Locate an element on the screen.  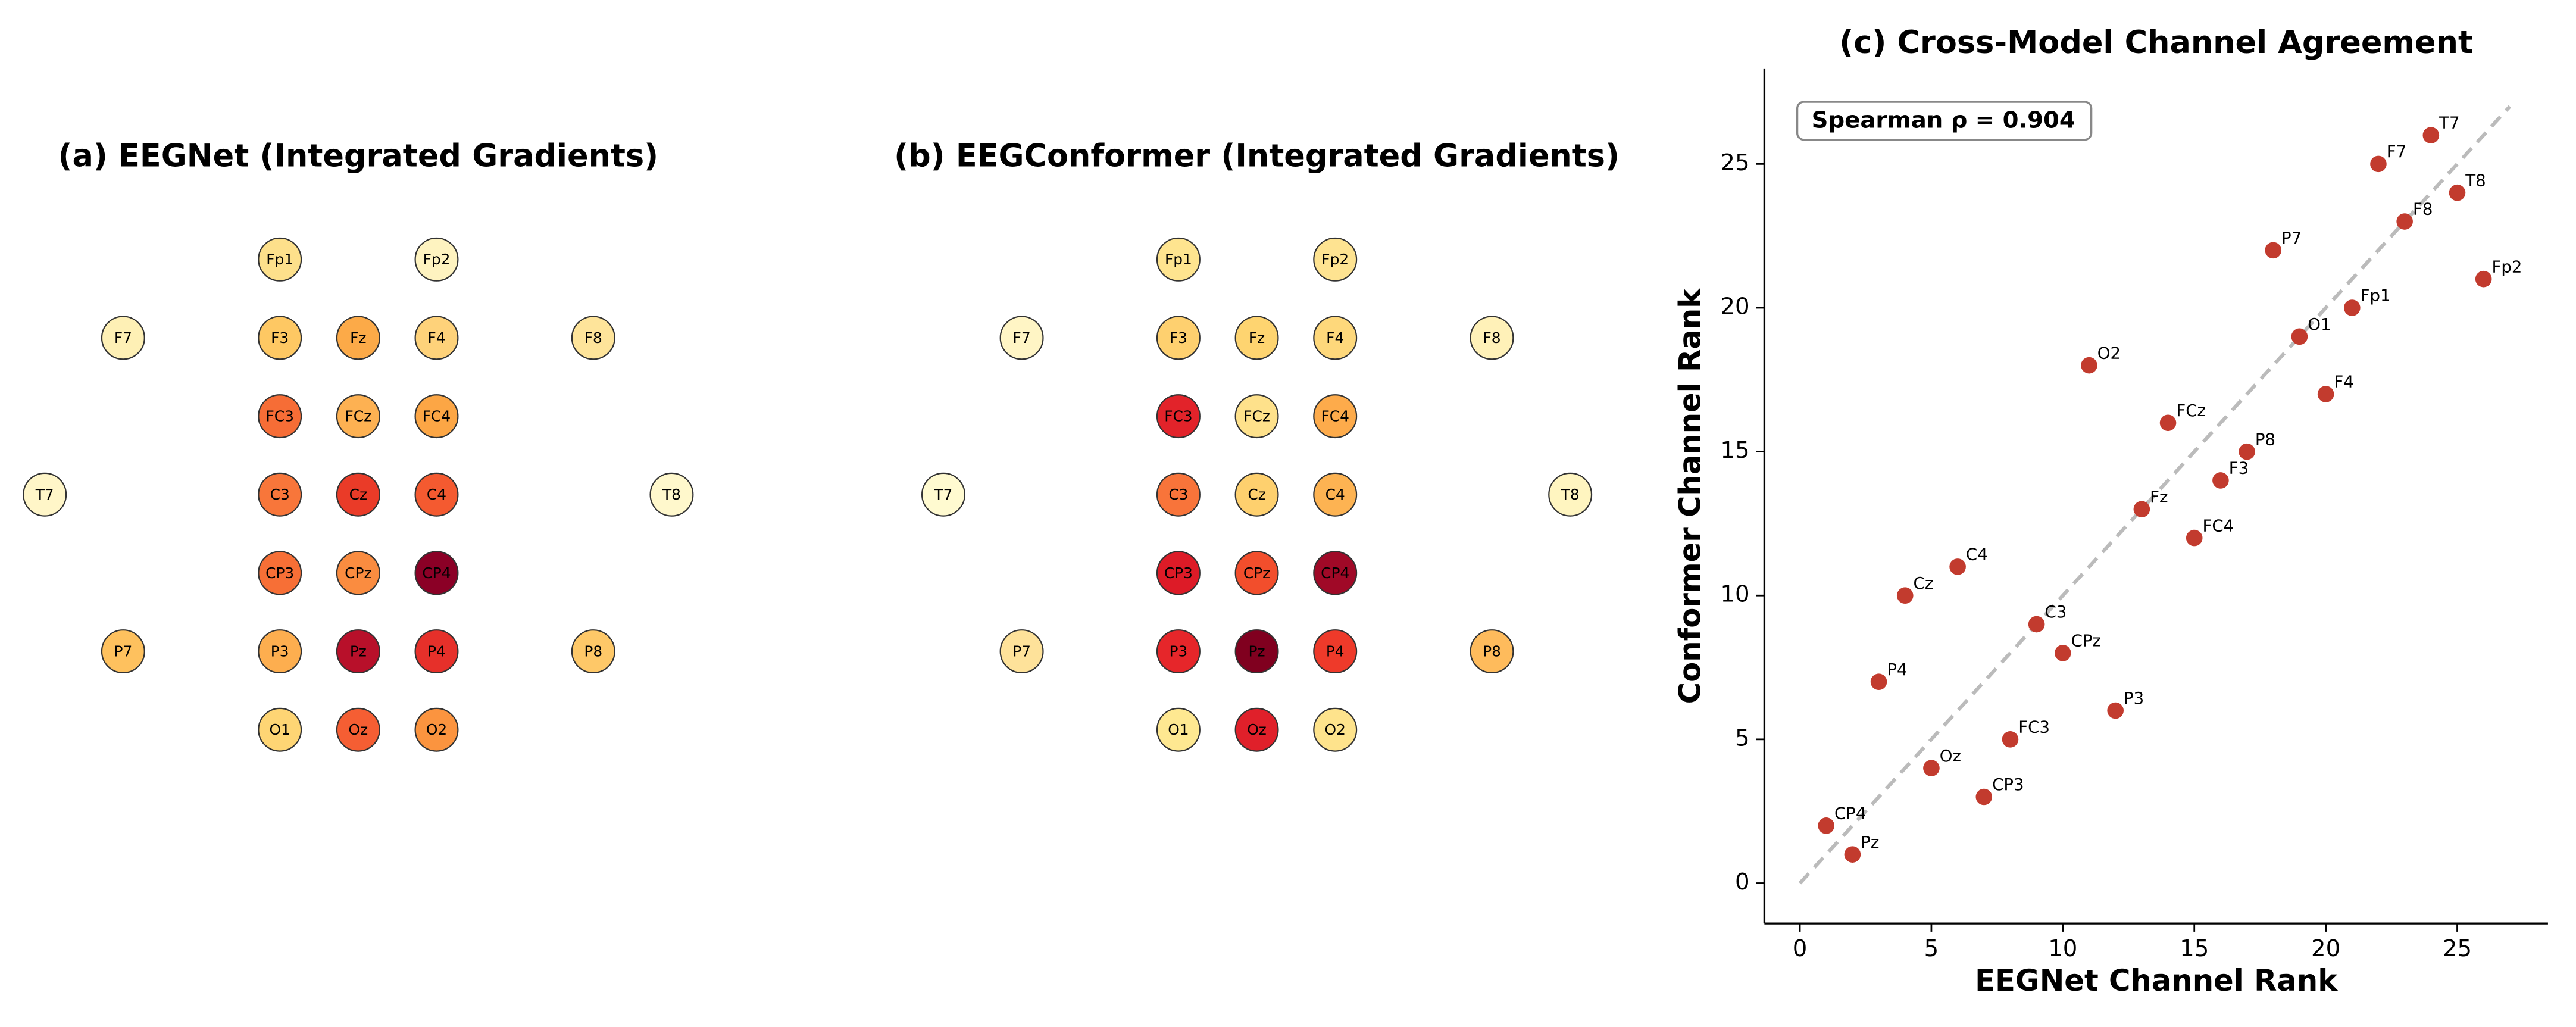
electrode-label: CP3 is located at coordinates (1178, 573).